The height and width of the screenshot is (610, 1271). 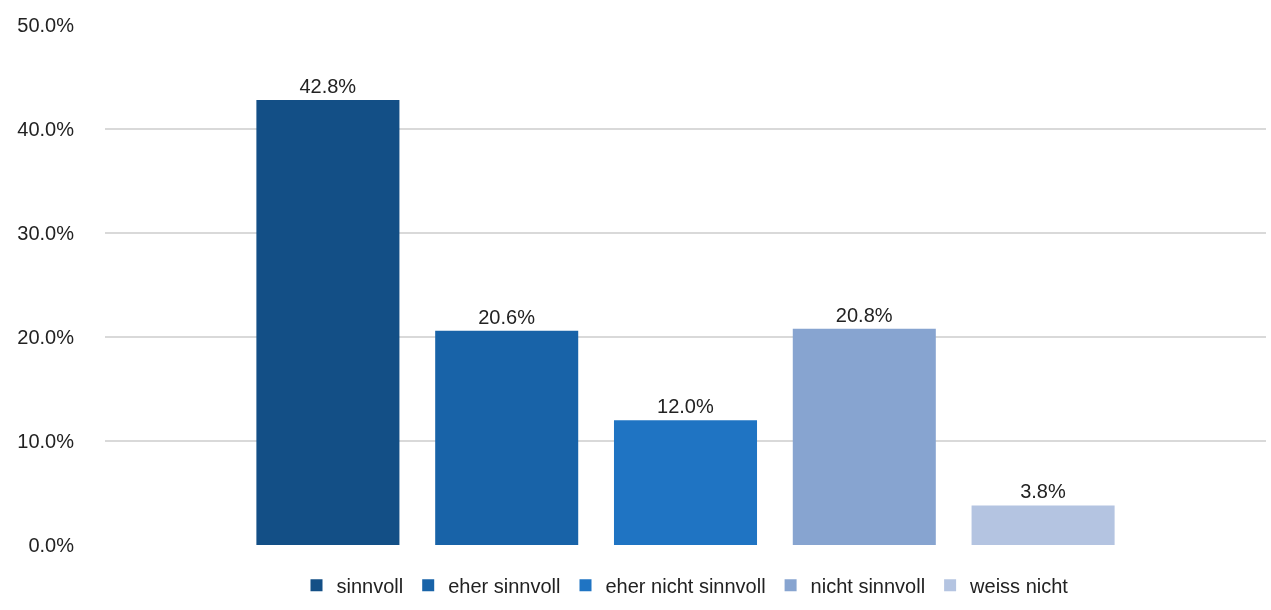 I want to click on legend-label: sinnvoll, so click(x=370, y=586).